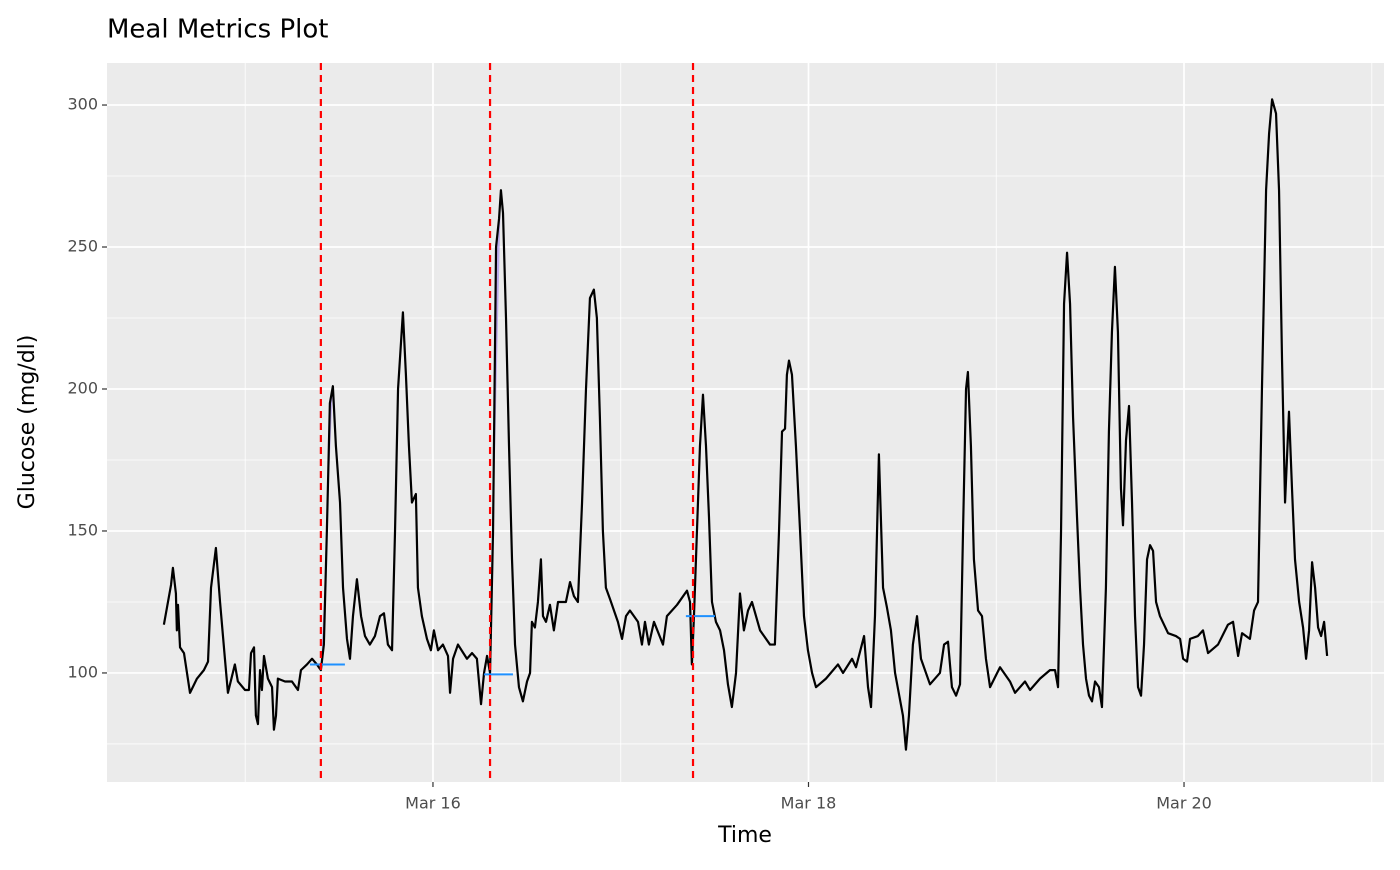  Describe the element at coordinates (218, 30) in the screenshot. I see `chart-title: Meal Metrics Plot` at that location.